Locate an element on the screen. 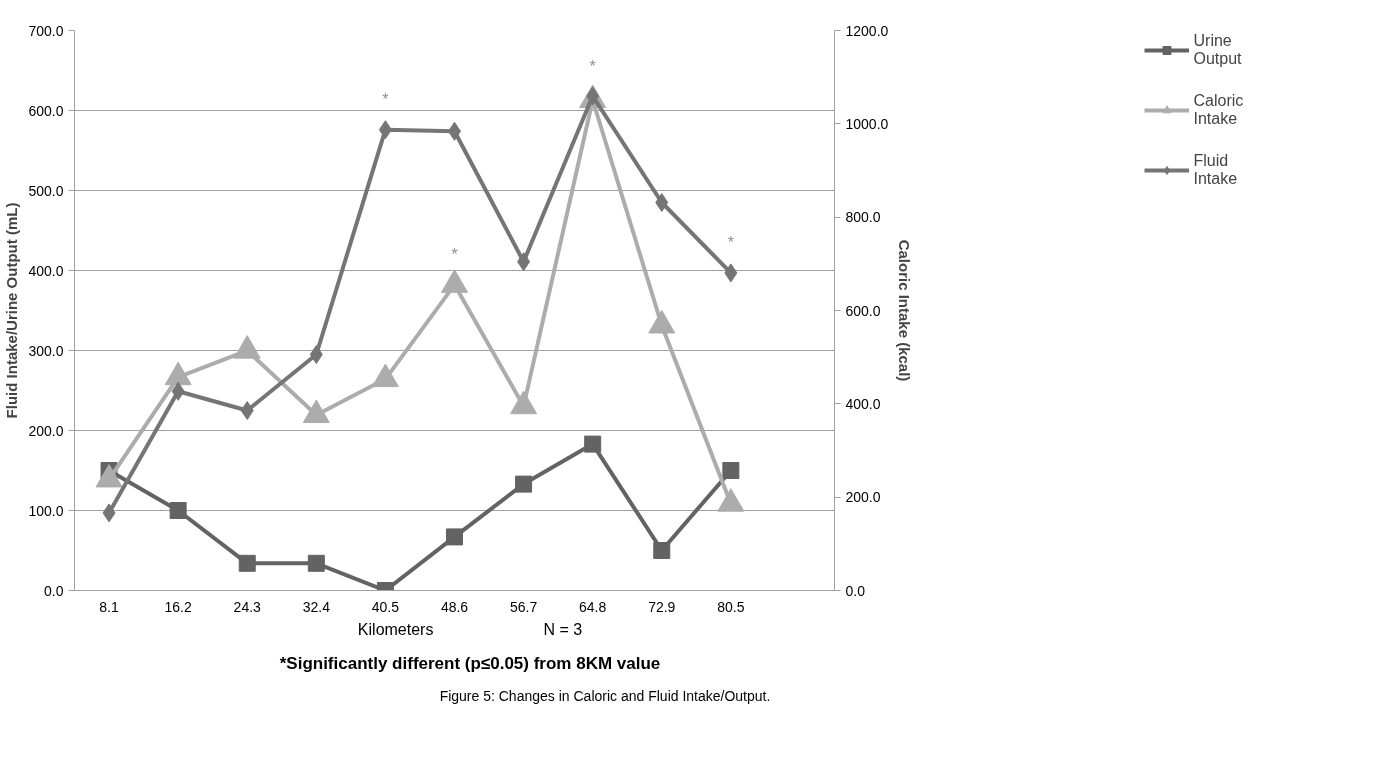  x-tick-label: 64.8 is located at coordinates (593, 606).